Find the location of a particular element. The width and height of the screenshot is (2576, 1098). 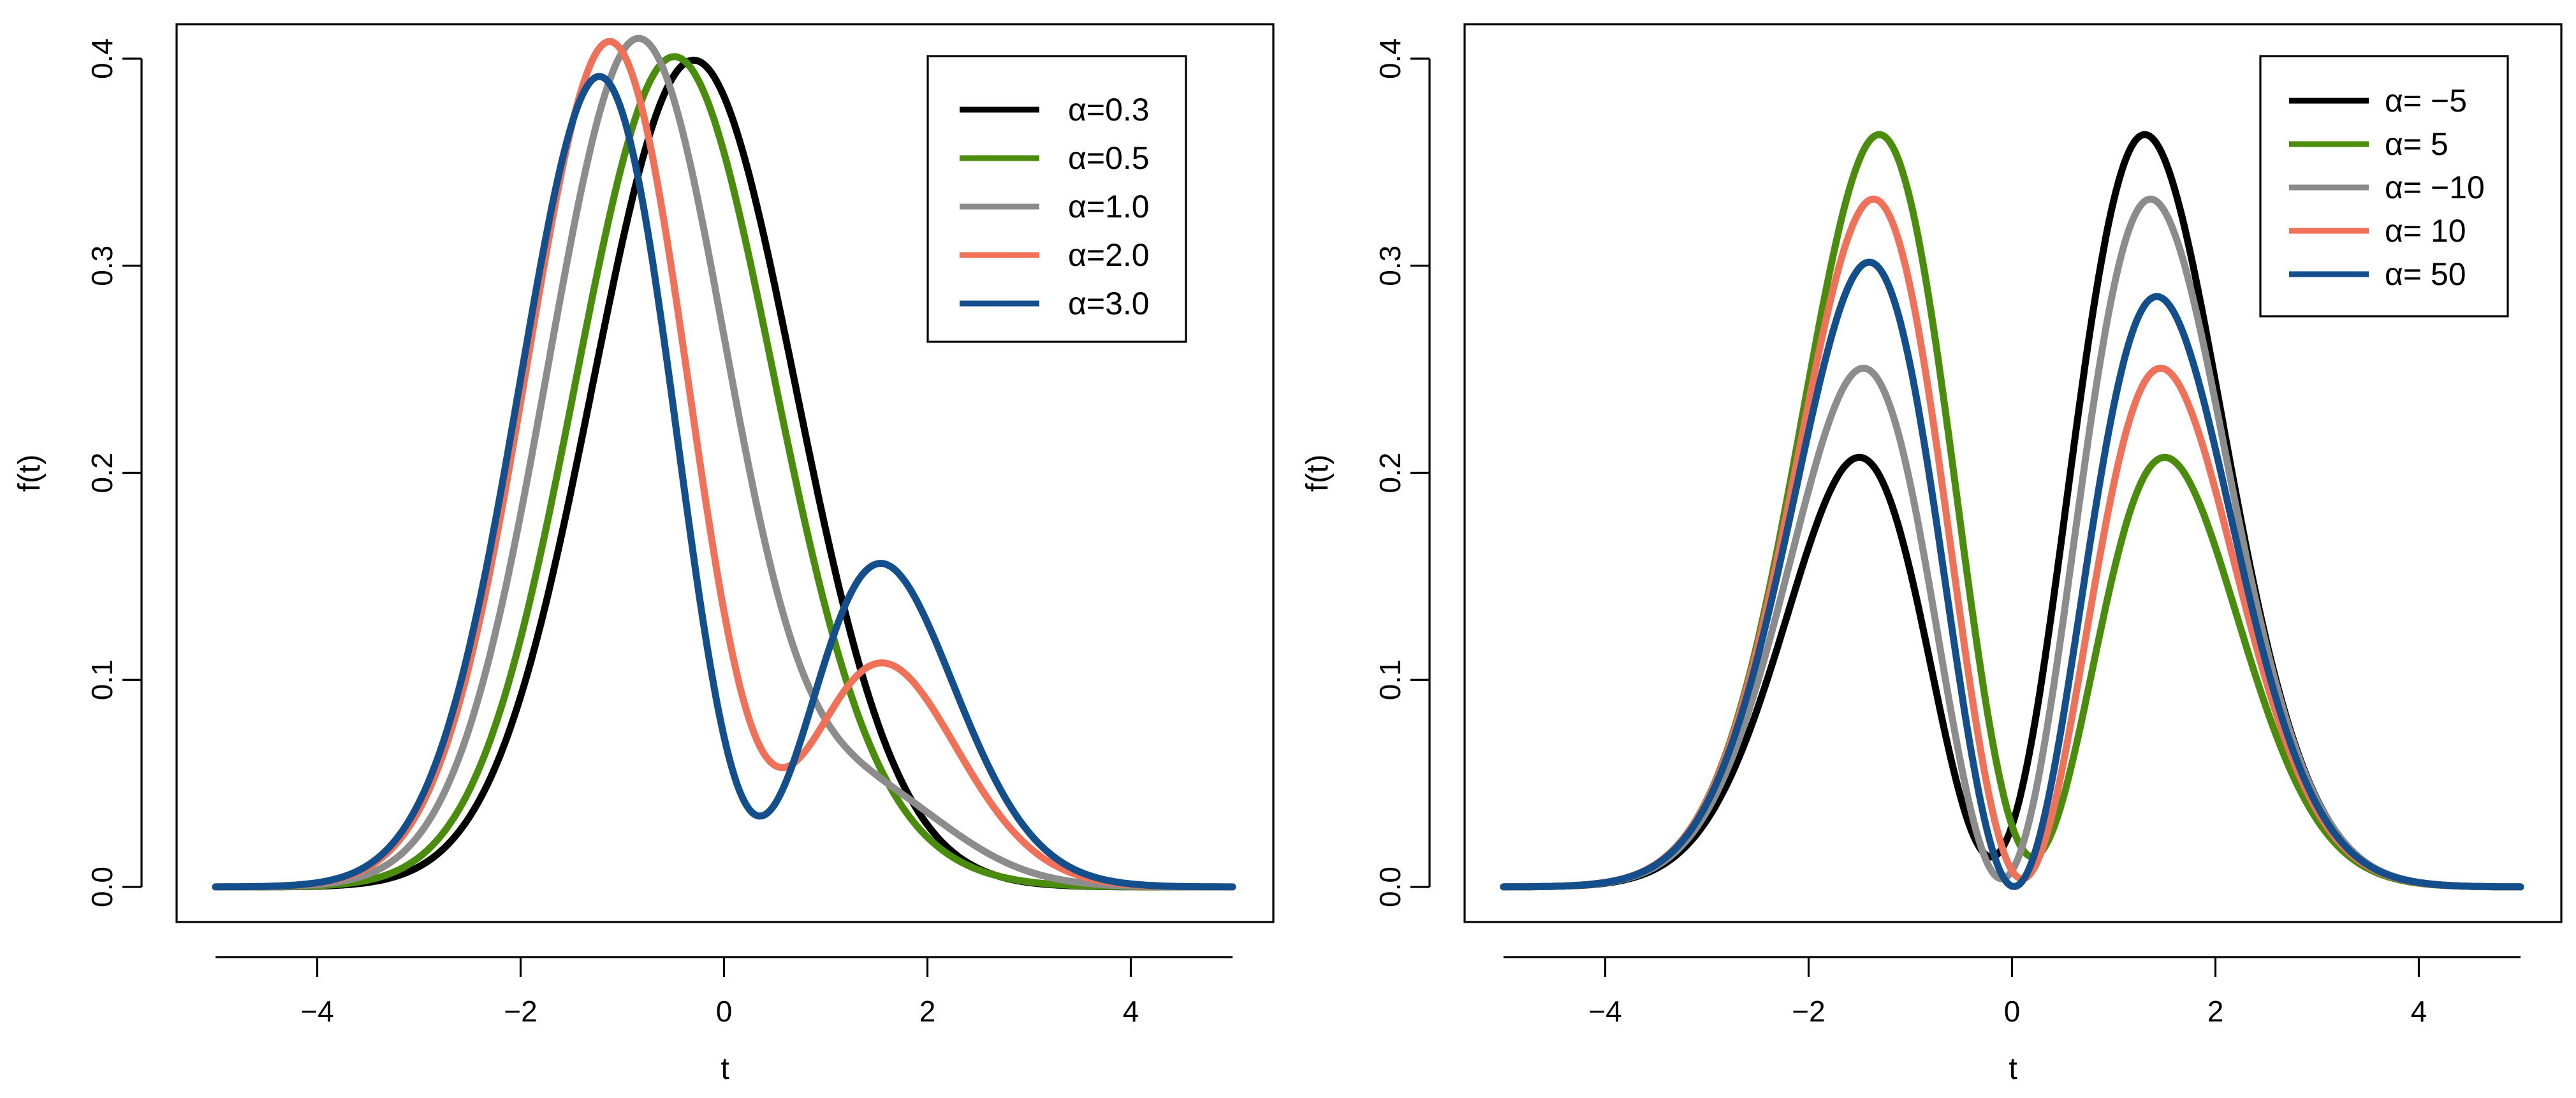

left-x-axis: −4 −2 0 2 4 is located at coordinates (724, 992).